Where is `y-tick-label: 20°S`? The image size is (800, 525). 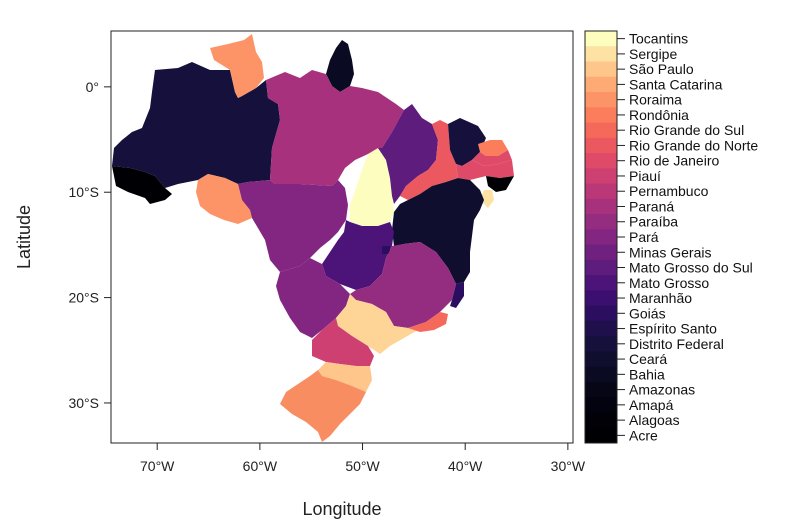 y-tick-label: 20°S is located at coordinates (83, 298).